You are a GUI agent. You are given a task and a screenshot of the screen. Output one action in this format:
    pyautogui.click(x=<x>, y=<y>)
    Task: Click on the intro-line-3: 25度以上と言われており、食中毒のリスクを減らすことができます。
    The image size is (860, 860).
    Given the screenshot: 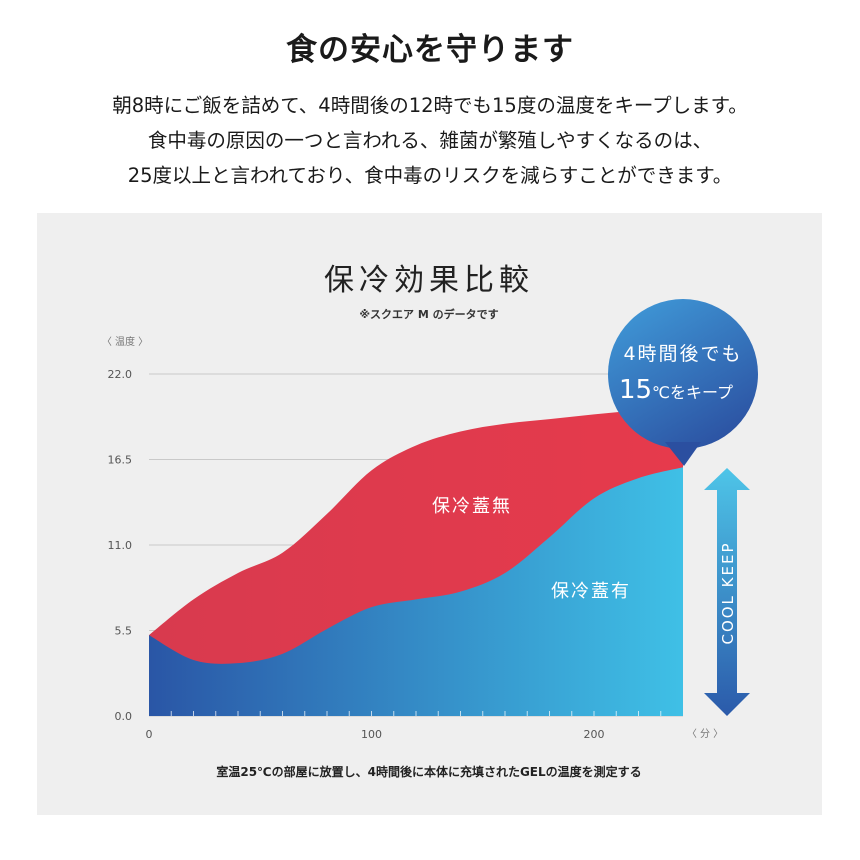 What is the action you would take?
    pyautogui.click(x=430, y=175)
    